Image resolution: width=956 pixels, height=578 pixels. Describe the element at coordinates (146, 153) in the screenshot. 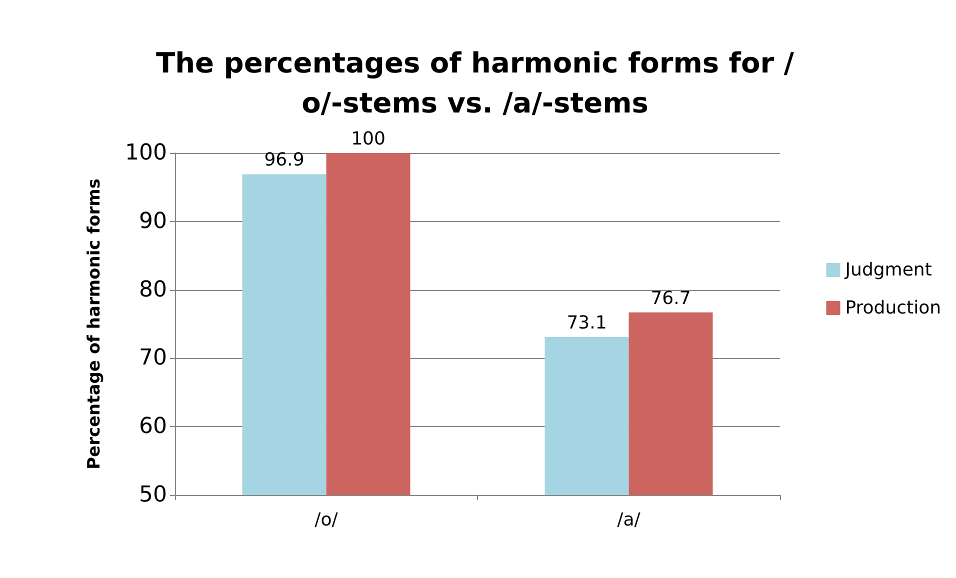

I see `y-tick-label: 100` at that location.